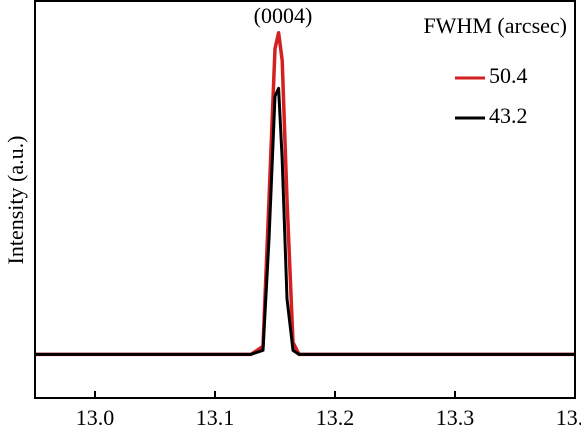 This screenshot has width=581, height=425. What do you see at coordinates (15, 200) in the screenshot?
I see `y-axis-label: Intensity (a.u.)` at bounding box center [15, 200].